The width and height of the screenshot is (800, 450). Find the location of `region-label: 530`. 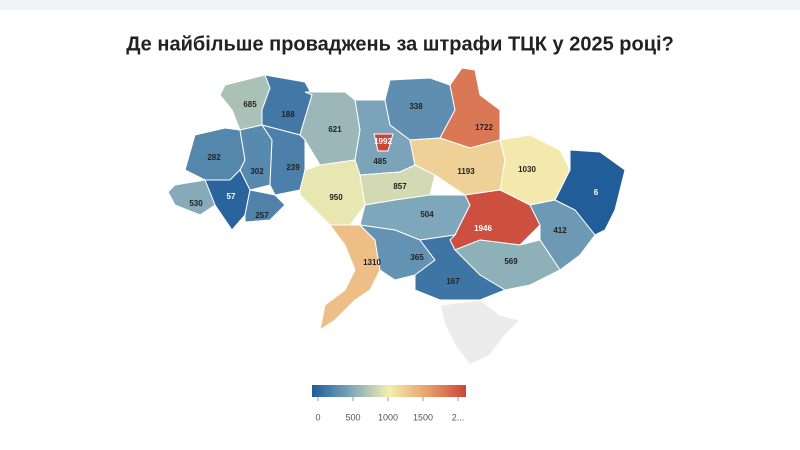

region-label: 530 is located at coordinates (196, 203).